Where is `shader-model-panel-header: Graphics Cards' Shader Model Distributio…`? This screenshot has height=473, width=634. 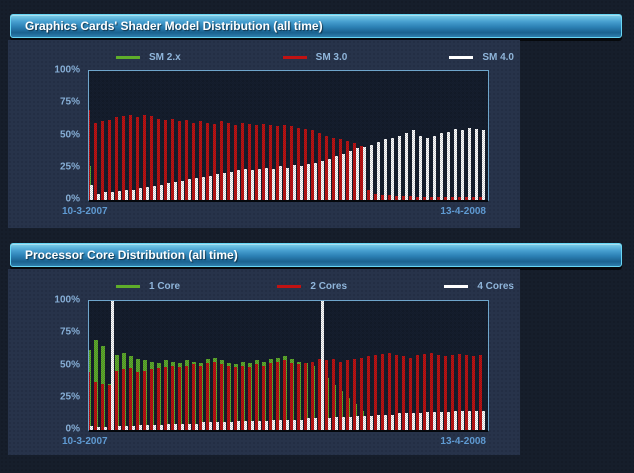 shader-model-panel-header: Graphics Cards' Shader Model Distributio… is located at coordinates (316, 26).